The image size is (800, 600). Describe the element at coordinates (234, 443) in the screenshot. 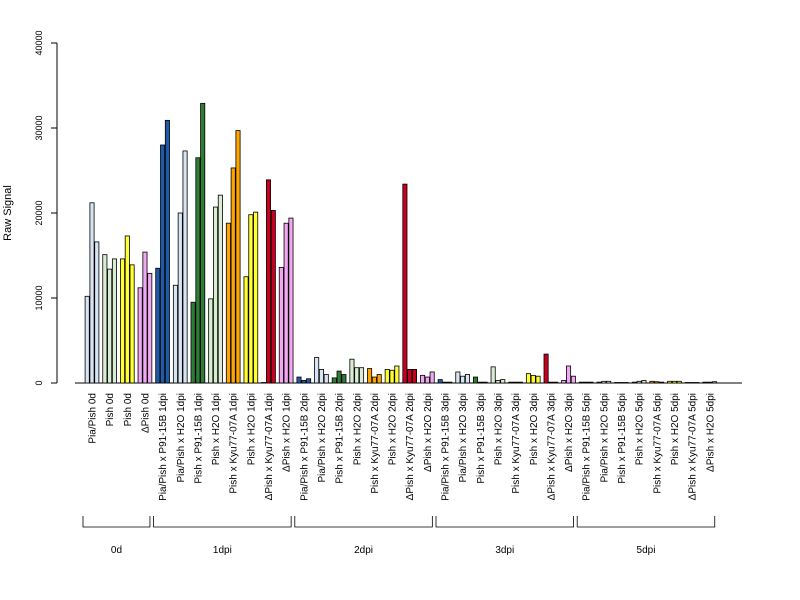

I see `x-tick-label: Pish x Kyu77-07A 1dpi` at that location.